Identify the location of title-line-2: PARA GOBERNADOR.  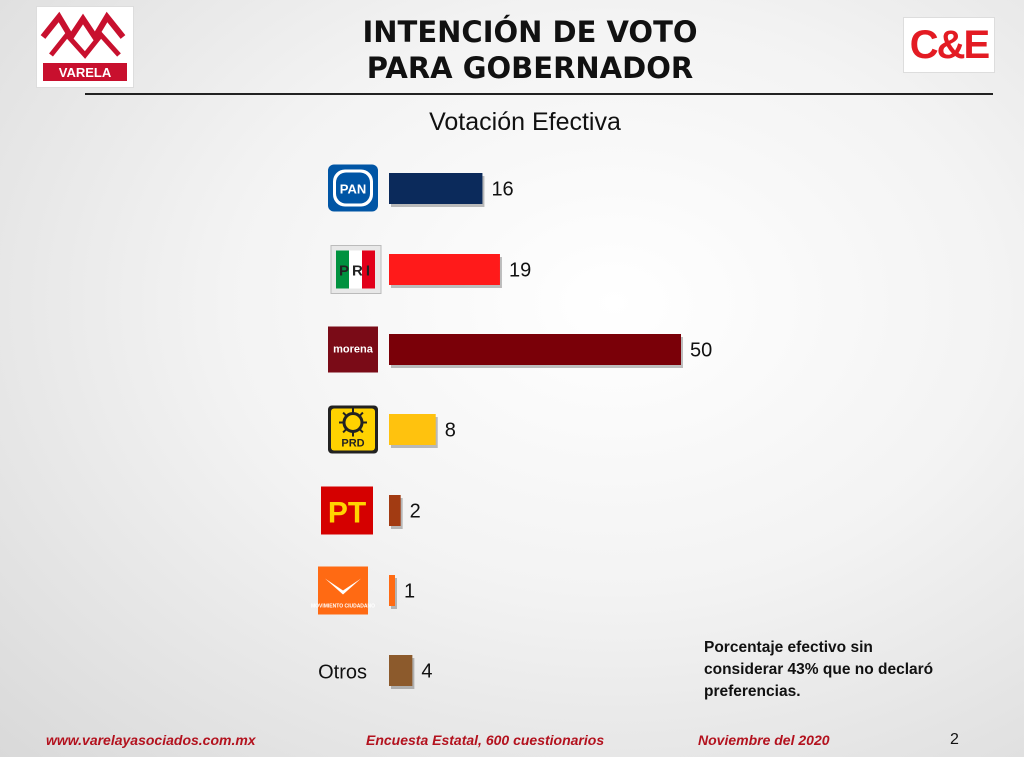
(530, 68).